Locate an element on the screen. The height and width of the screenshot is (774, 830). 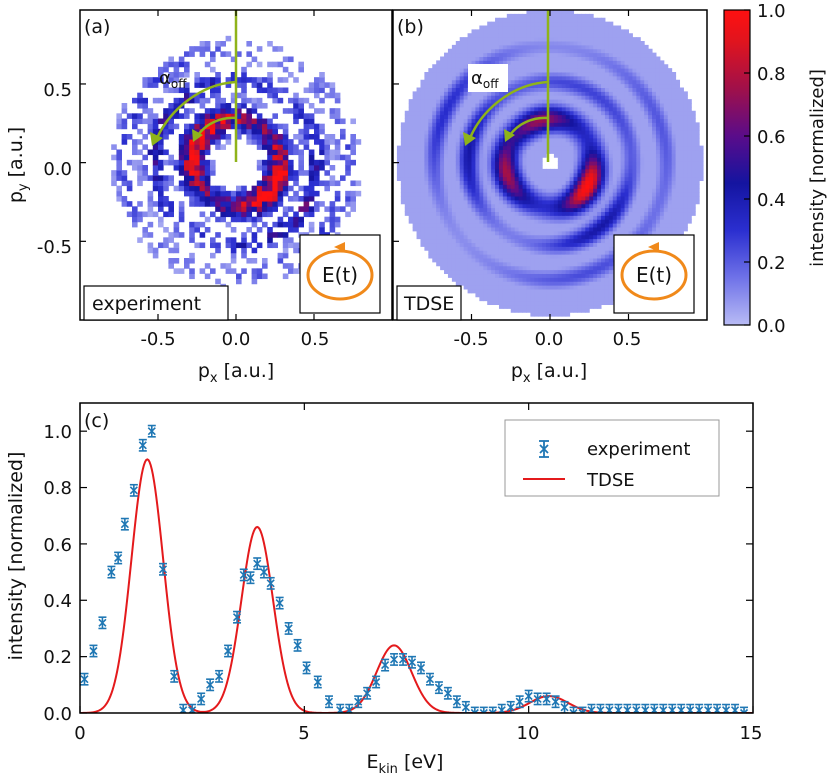
alpha-arrow-inner-head-a is located at coordinates (197, 135).